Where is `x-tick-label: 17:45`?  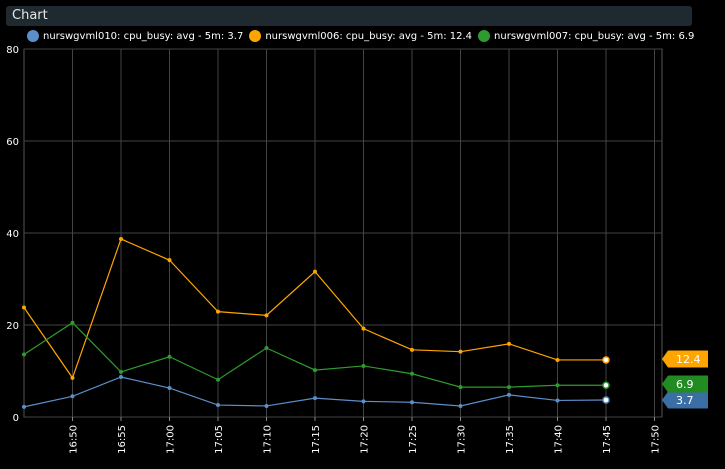 x-tick-label: 17:45 is located at coordinates (607, 439).